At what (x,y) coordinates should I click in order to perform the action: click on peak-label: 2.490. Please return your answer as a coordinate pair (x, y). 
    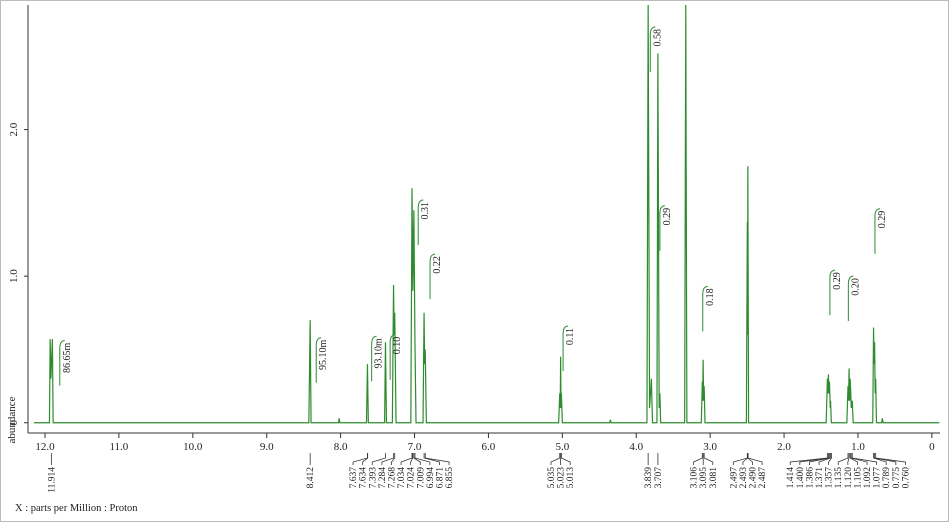
    Looking at the image, I should click on (754, 478).